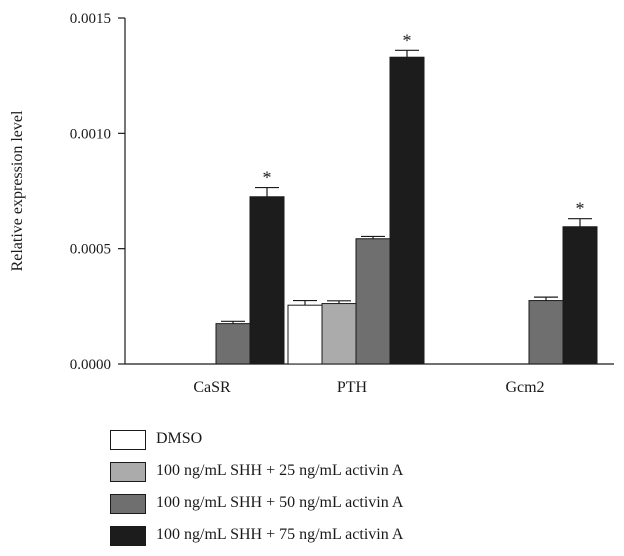 The image size is (624, 556). What do you see at coordinates (546, 332) in the screenshot?
I see `bar-gcm2-s2` at bounding box center [546, 332].